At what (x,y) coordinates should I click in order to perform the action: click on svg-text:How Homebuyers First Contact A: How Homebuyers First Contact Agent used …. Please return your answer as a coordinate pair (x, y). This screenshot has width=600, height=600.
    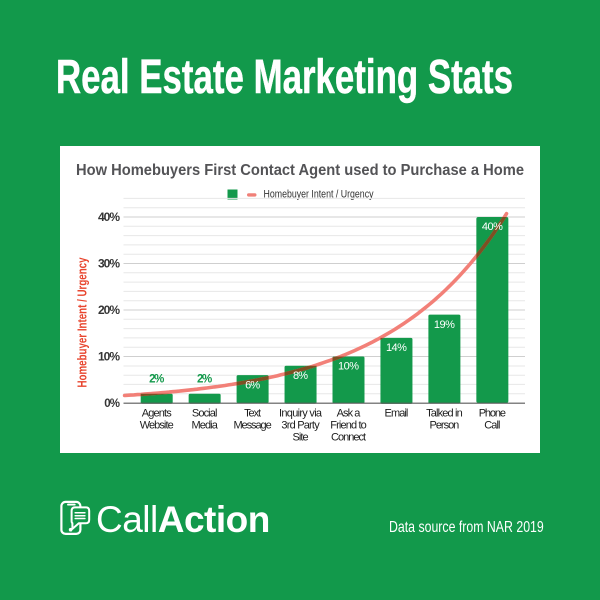
    Looking at the image, I should click on (300, 170).